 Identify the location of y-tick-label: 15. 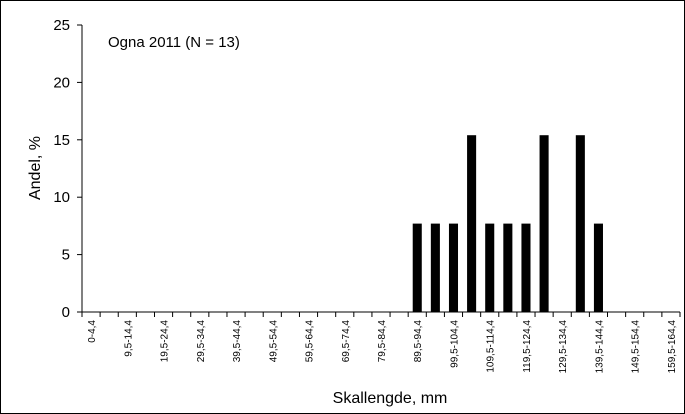
(61, 140).